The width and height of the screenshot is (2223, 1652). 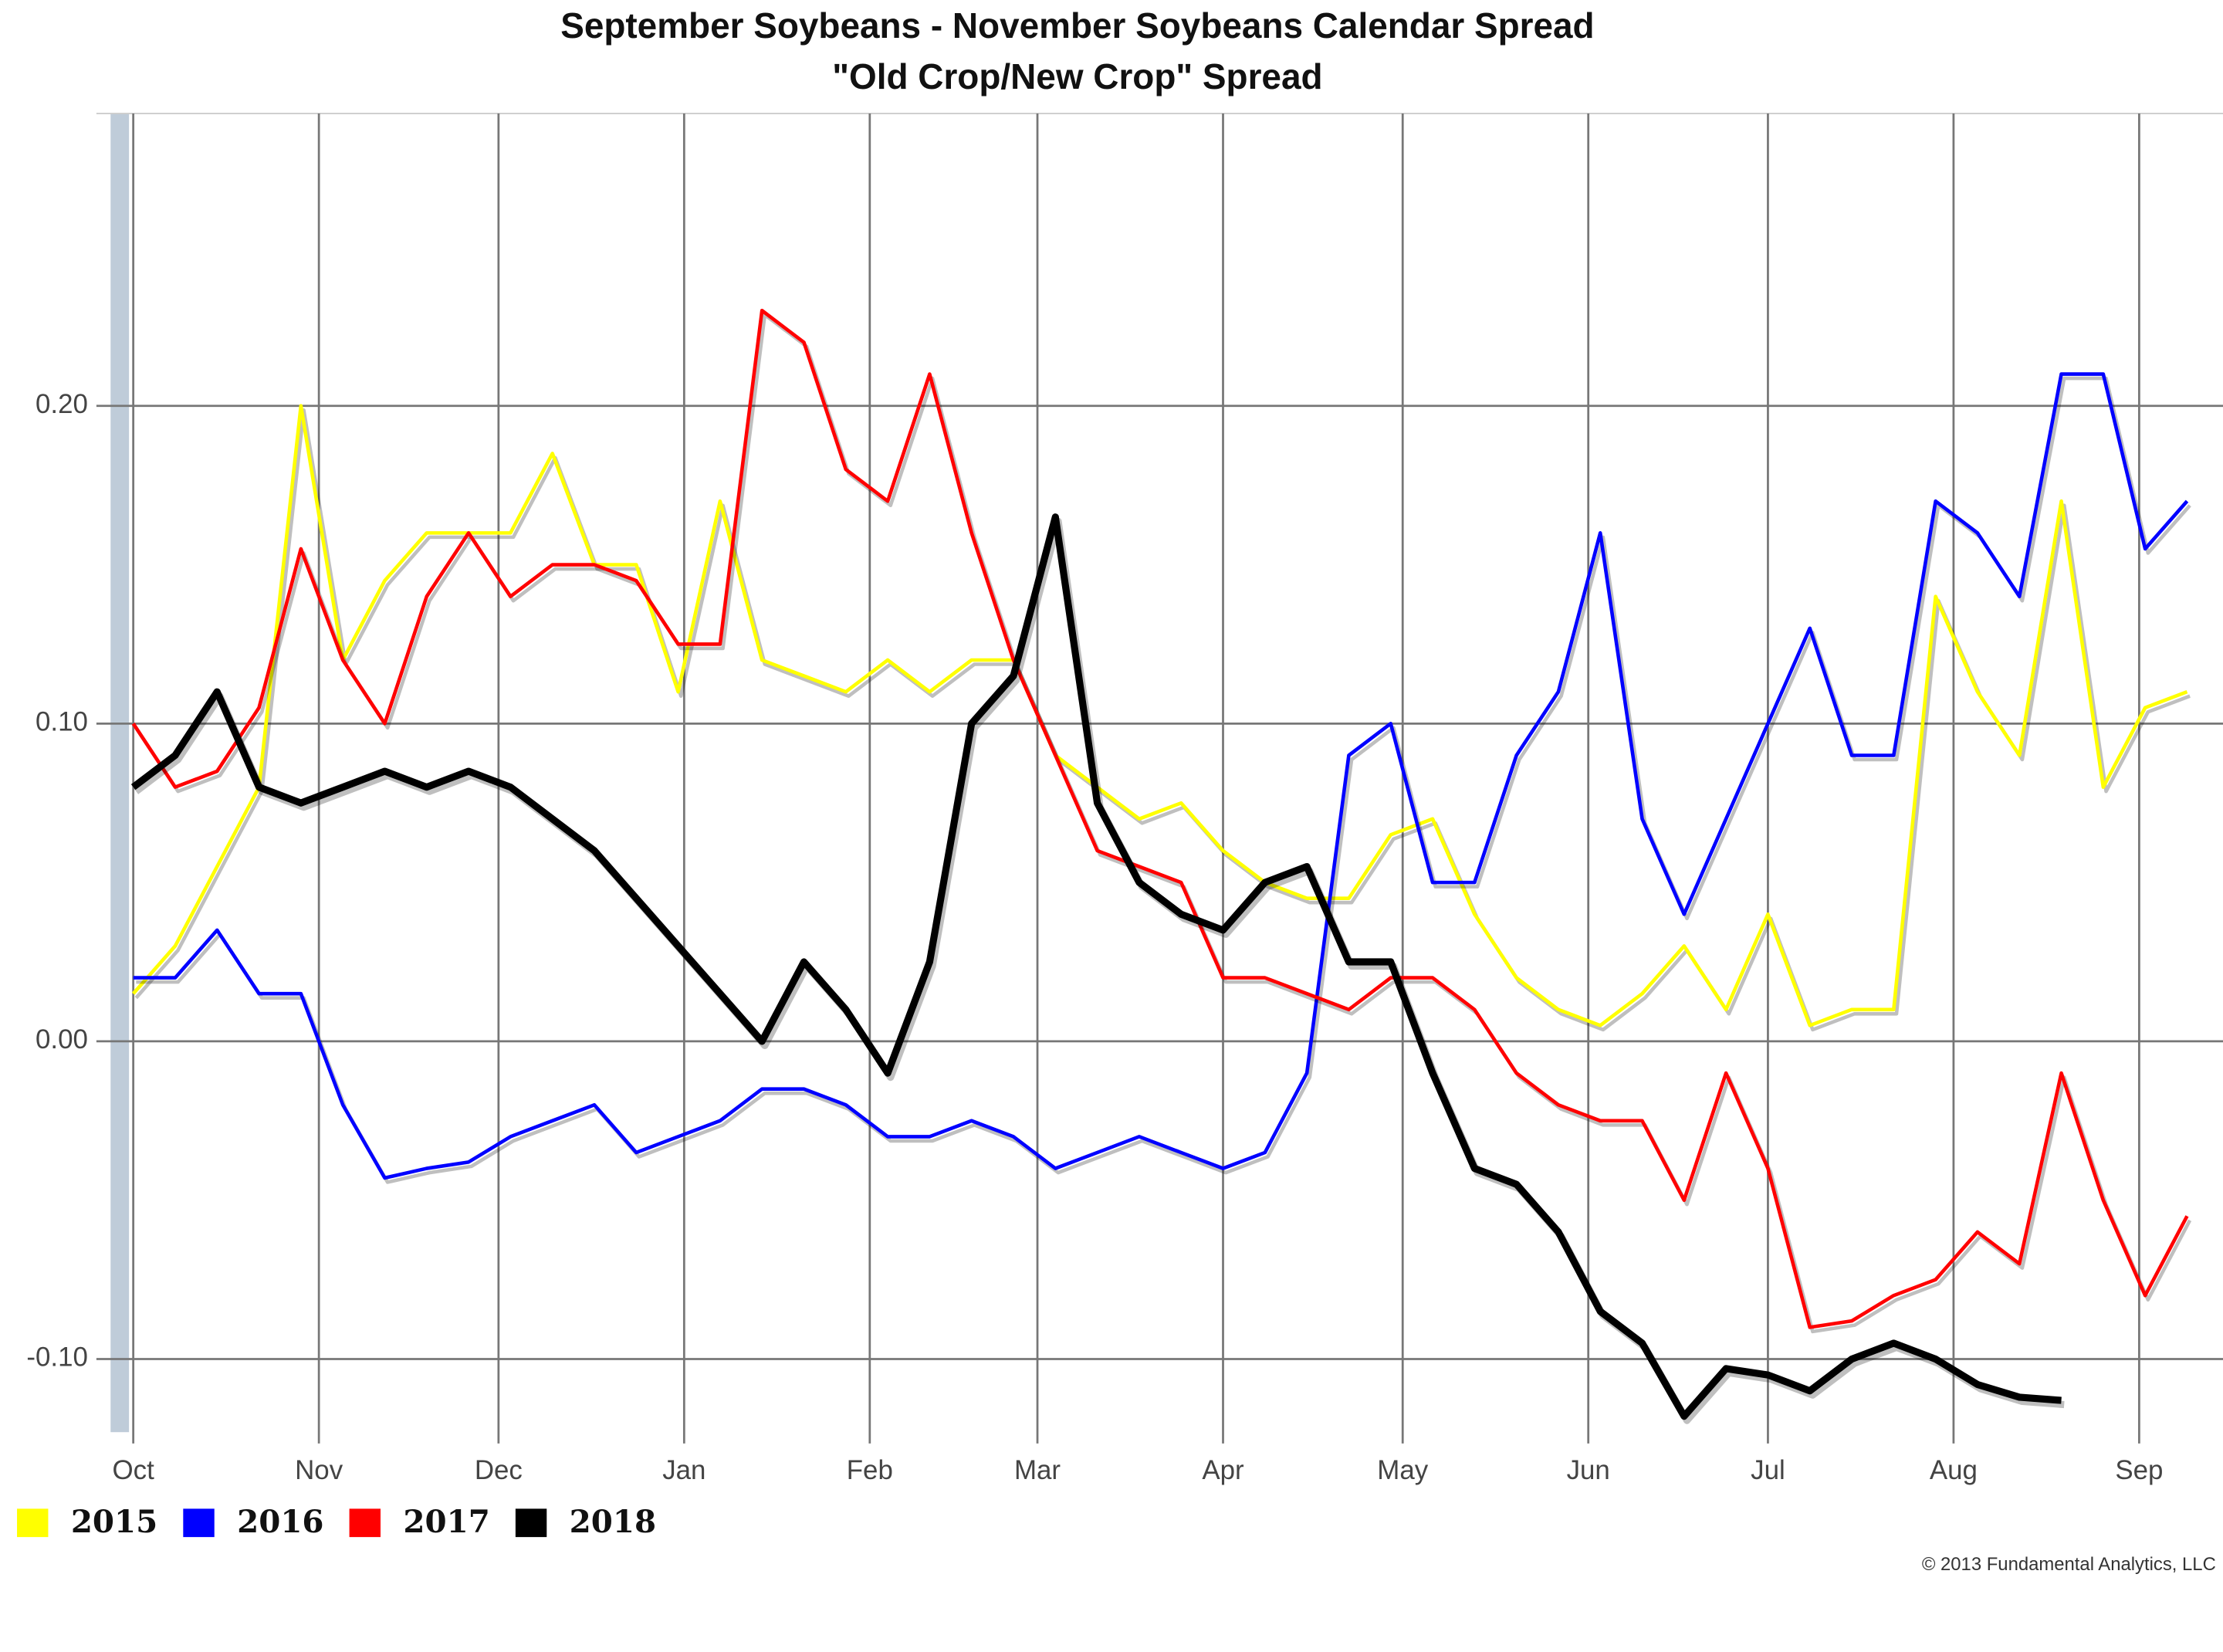 I want to click on legend-label: 2016, so click(x=280, y=1521).